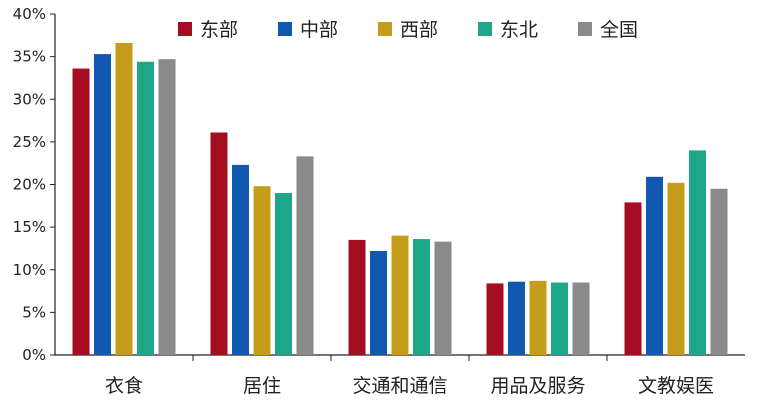 The width and height of the screenshot is (769, 410). What do you see at coordinates (262, 386) in the screenshot?
I see `category-label: 居住` at bounding box center [262, 386].